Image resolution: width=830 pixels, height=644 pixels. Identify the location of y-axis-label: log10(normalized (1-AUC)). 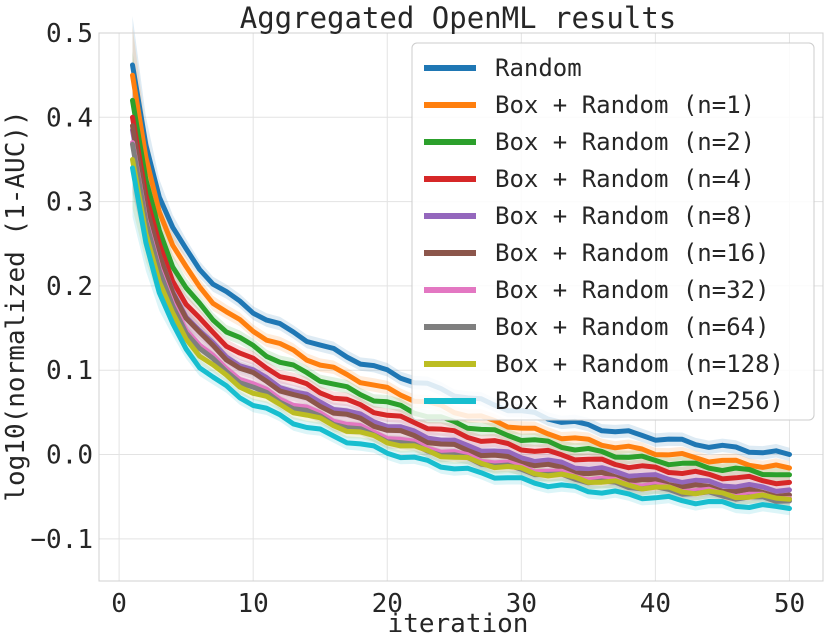
(16, 305).